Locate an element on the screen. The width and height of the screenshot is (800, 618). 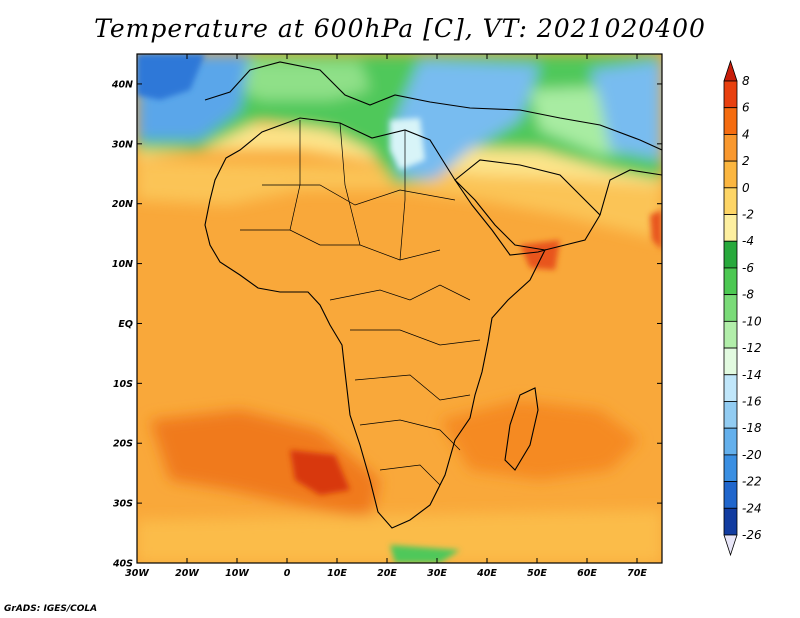
grads-credit: GrADS: IGES/COLA is located at coordinates (51, 609).